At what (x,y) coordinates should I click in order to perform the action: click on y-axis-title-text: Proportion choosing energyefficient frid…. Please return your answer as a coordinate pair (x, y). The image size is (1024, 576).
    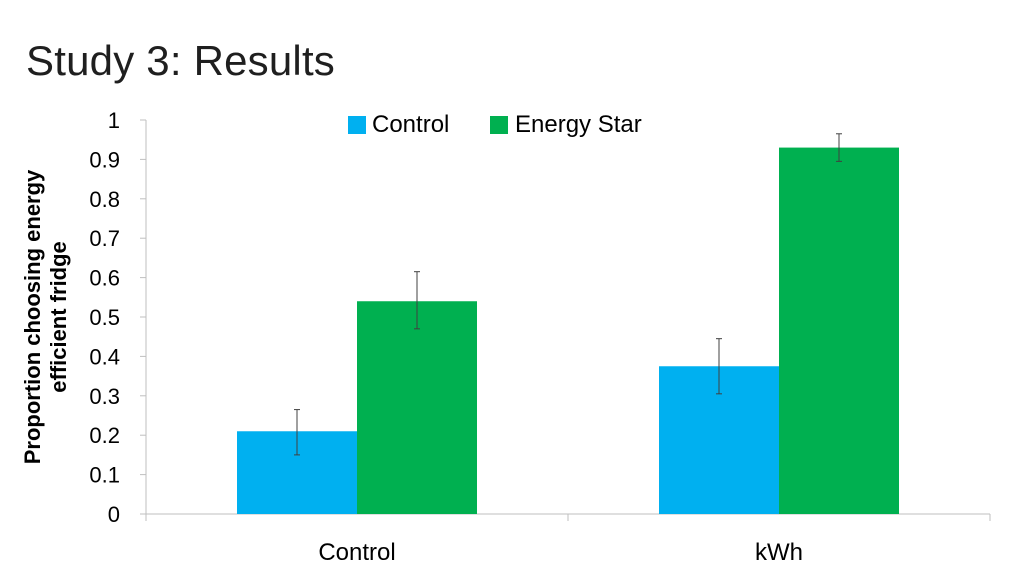
    Looking at the image, I should click on (45, 316).